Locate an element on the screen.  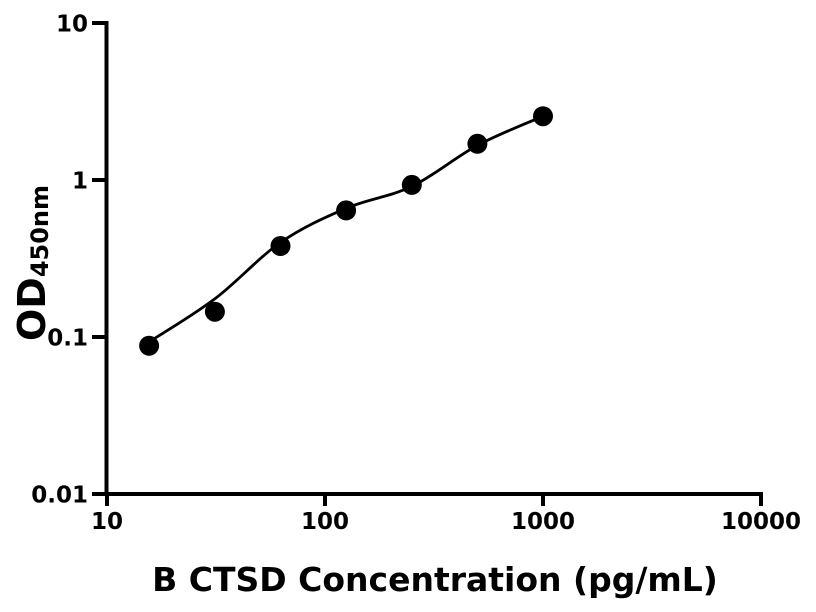
y-axis-tick-label: 0.01 is located at coordinates (59, 496).